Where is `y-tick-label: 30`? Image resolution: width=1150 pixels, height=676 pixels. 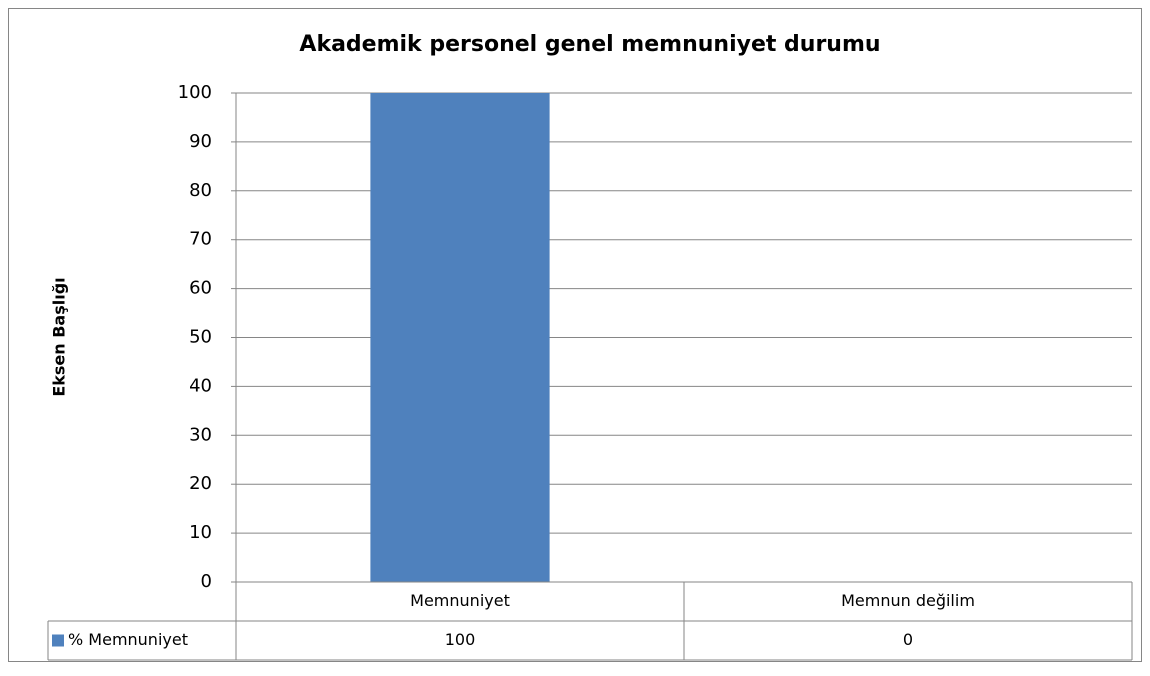 y-tick-label: 30 is located at coordinates (200, 434).